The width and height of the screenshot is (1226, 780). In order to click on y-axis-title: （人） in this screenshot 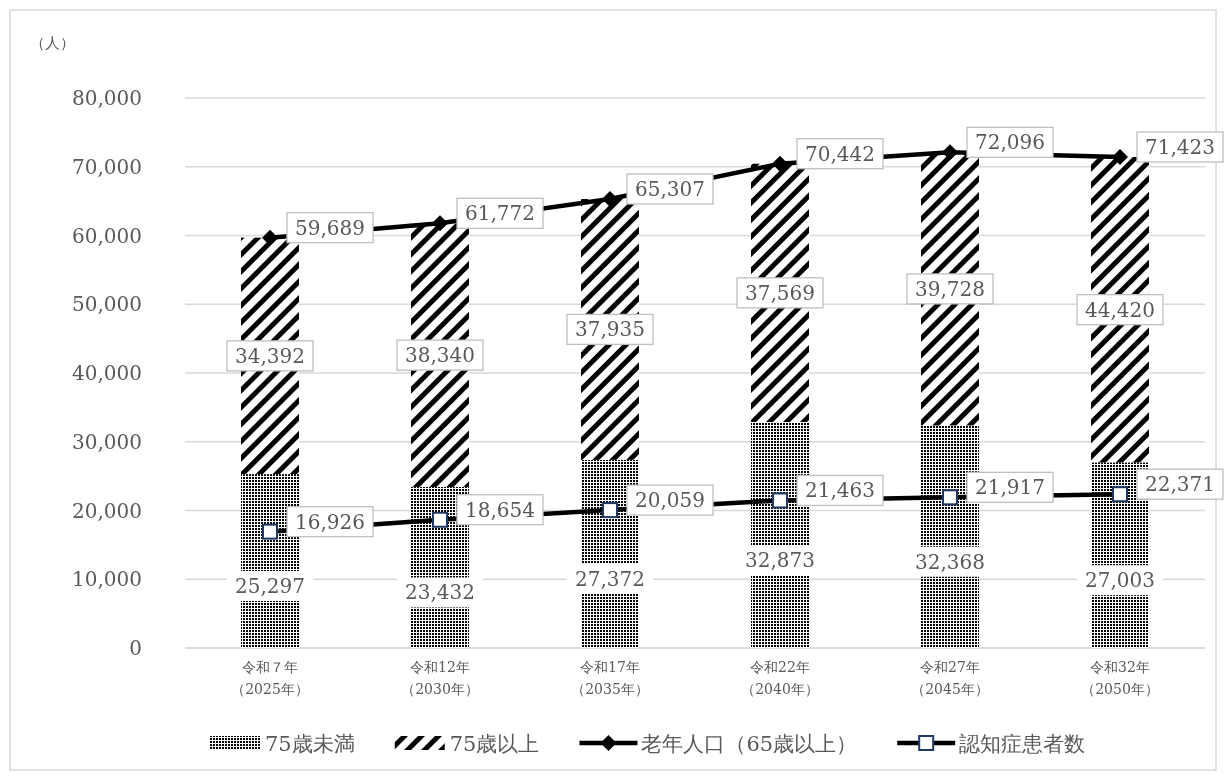, I will do `click(52, 43)`.